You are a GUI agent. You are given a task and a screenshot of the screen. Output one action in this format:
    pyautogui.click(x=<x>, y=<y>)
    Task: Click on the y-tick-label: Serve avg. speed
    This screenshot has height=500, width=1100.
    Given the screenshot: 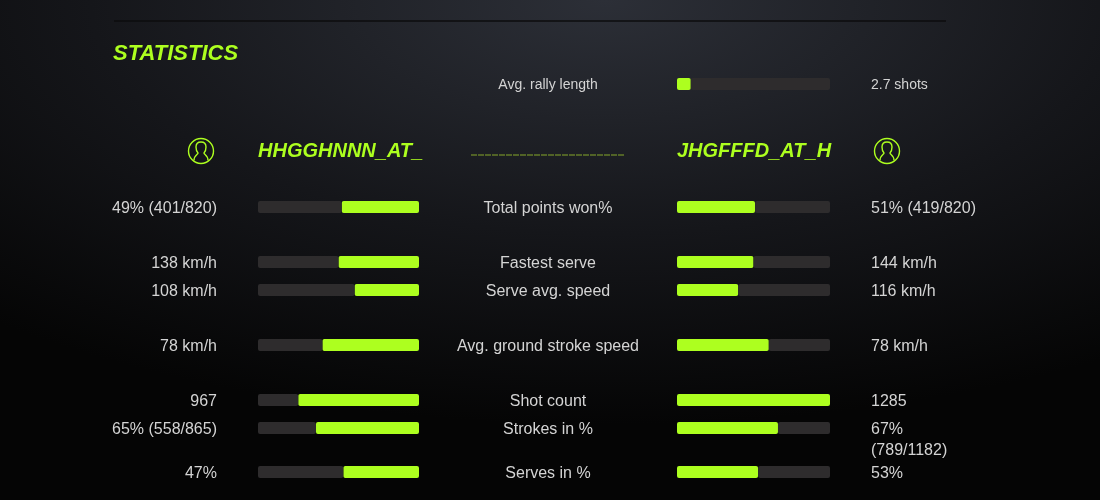 What is the action you would take?
    pyautogui.click(x=548, y=290)
    